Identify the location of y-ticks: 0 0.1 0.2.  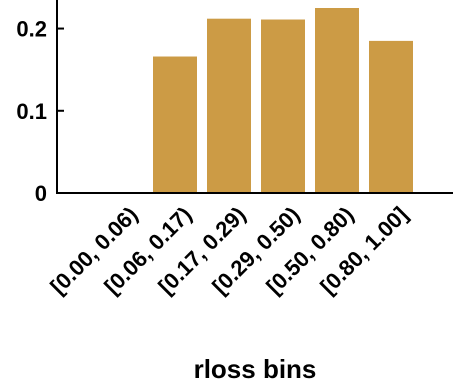
(40, 111).